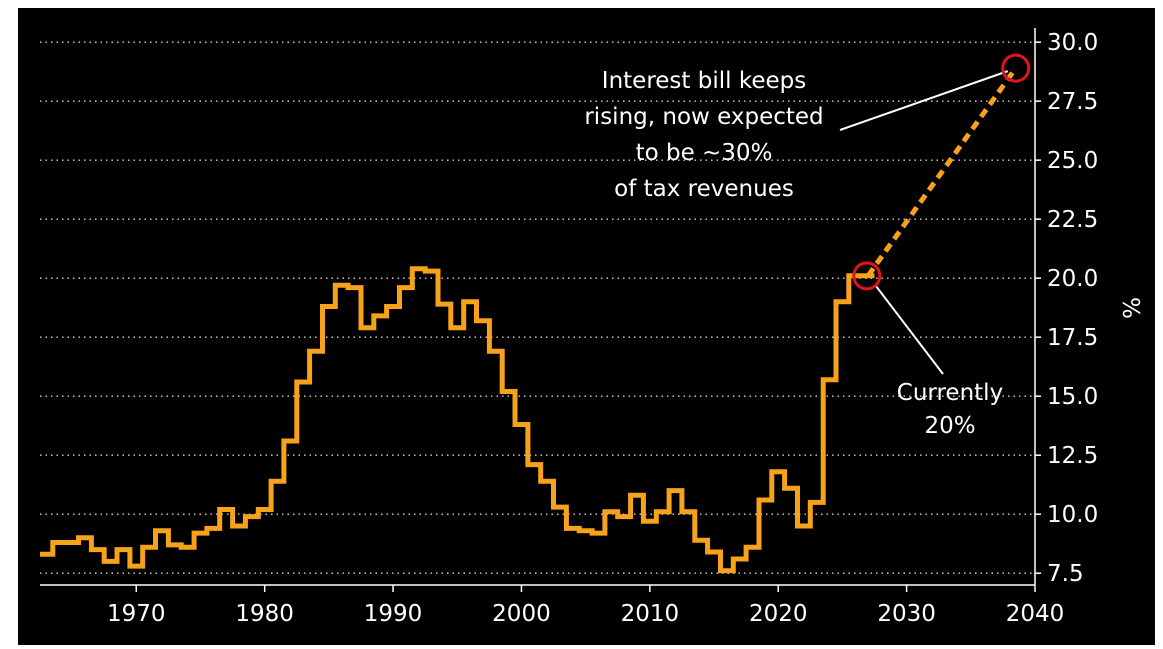 This screenshot has height=649, width=1163. What do you see at coordinates (521, 614) in the screenshot?
I see `x-tick-label: 2000` at bounding box center [521, 614].